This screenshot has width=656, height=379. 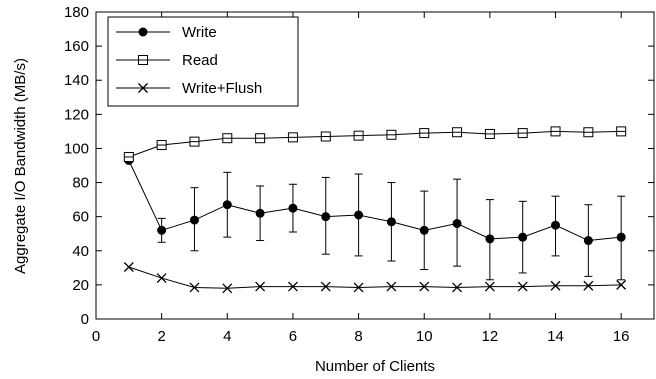 I want to click on legend-entries: Write Read Write+Flush, so click(x=189, y=60).